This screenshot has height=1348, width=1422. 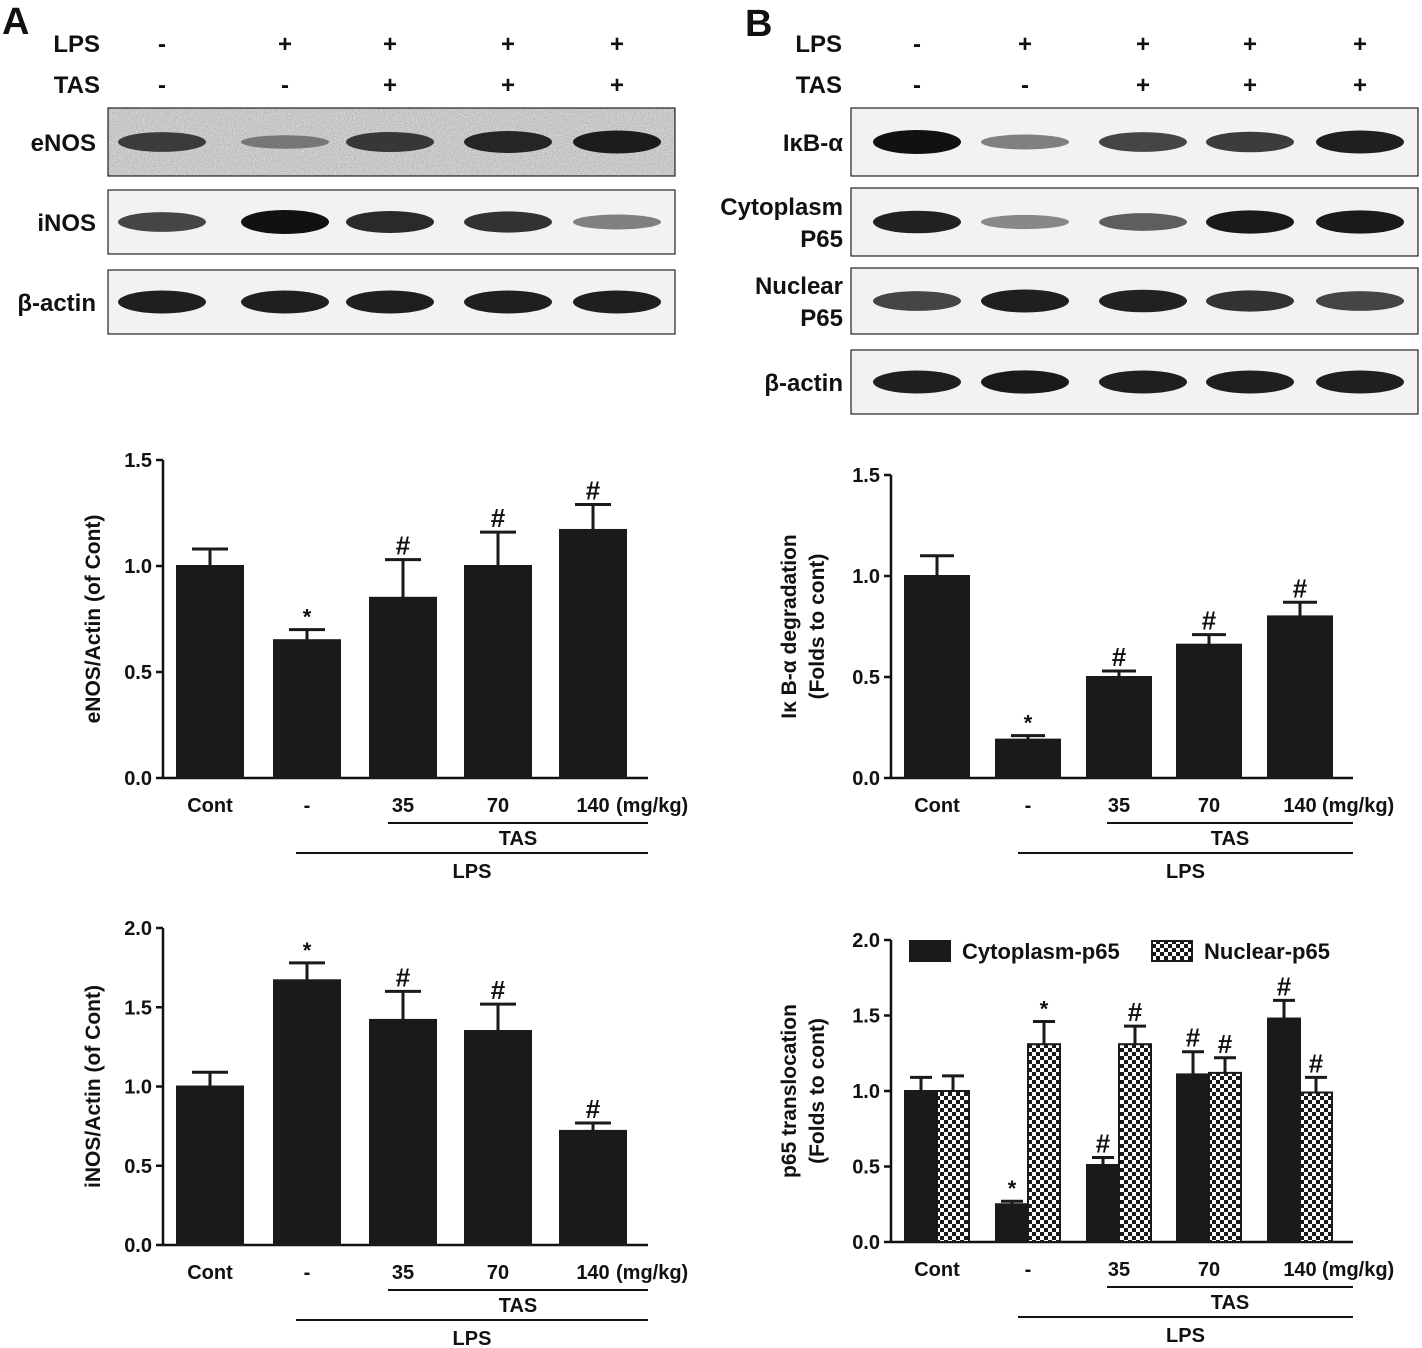 I want to click on blot-label: P65, so click(x=821, y=239).